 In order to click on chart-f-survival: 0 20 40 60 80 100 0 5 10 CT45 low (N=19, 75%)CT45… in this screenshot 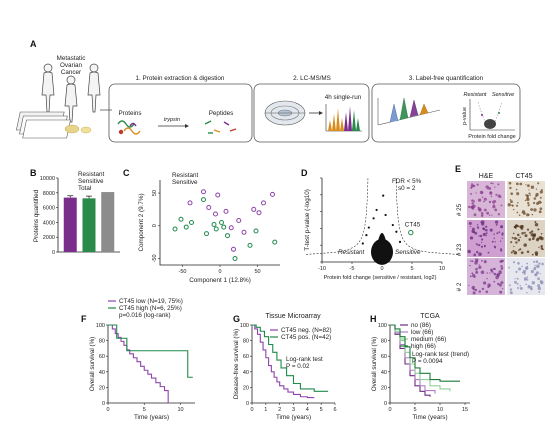, I will do `click(142, 359)`.